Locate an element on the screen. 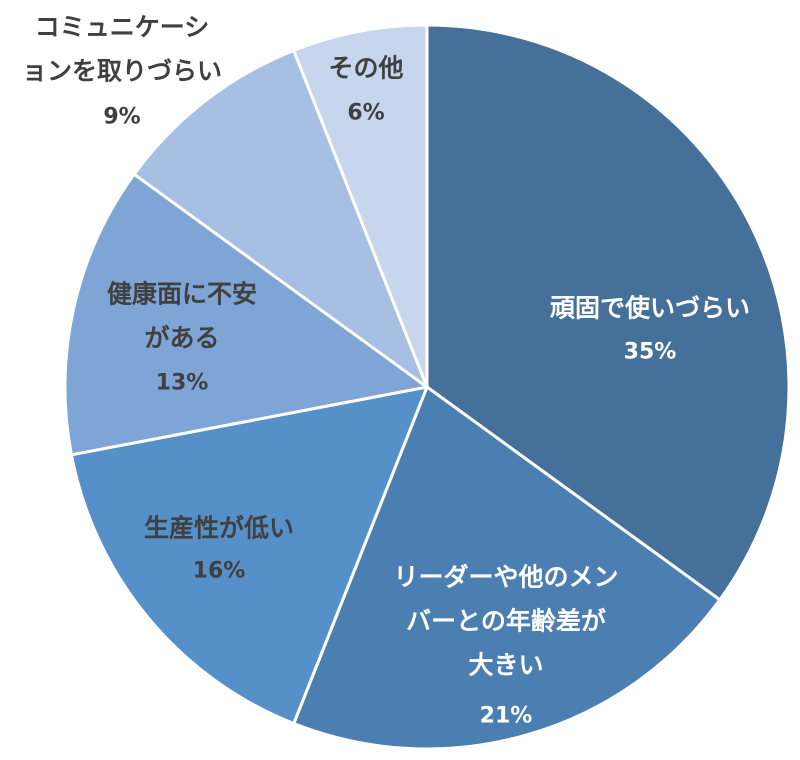  slice-percent-label: 6% is located at coordinates (365, 113).